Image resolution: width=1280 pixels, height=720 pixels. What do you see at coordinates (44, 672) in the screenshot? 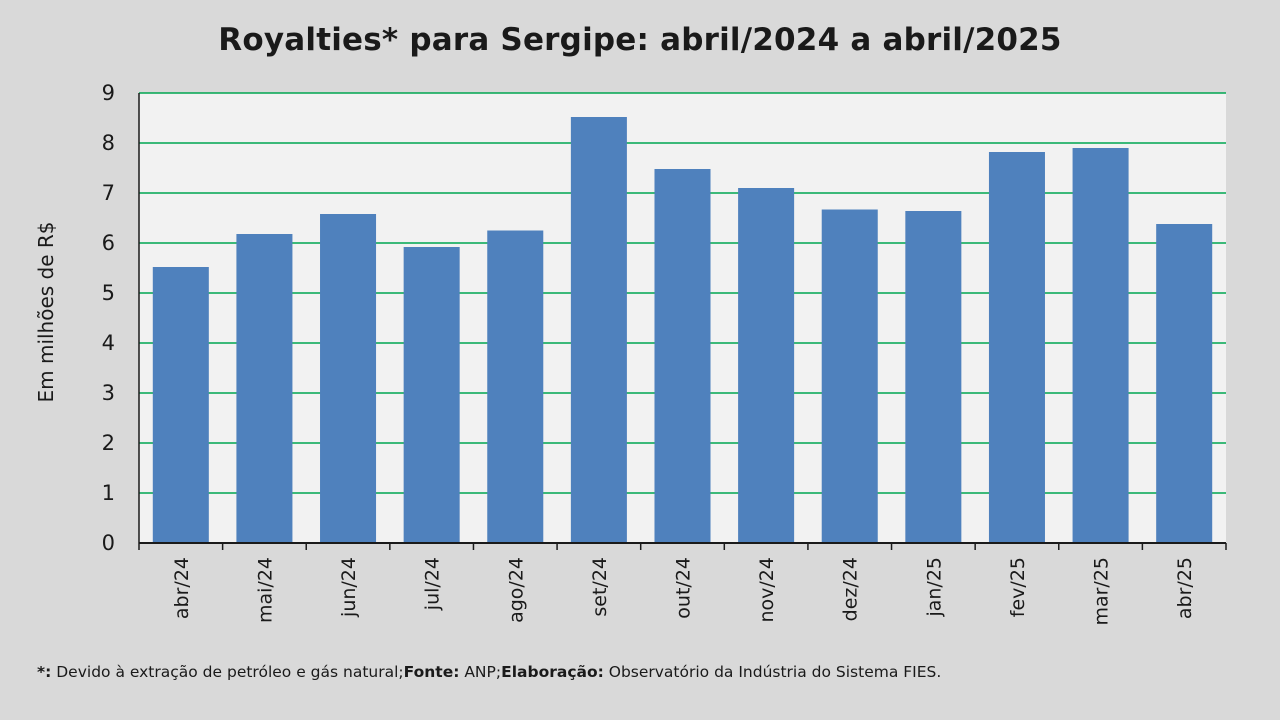
I see `footnote-marker: *:` at bounding box center [44, 672].